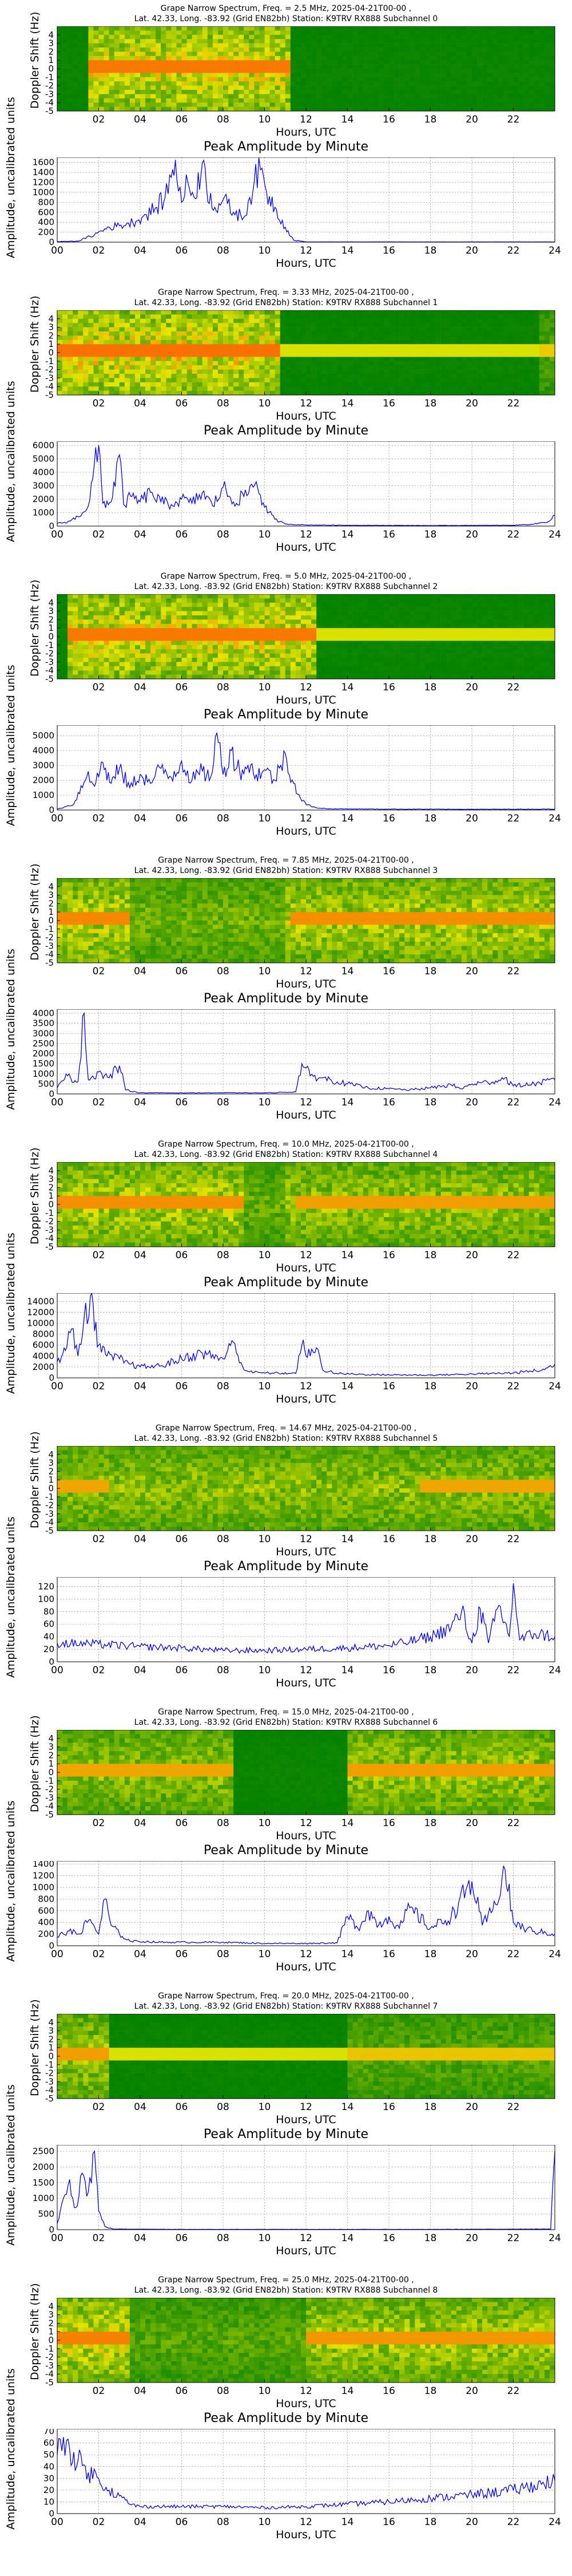 The height and width of the screenshot is (2576, 572). What do you see at coordinates (306, 403) in the screenshot?
I see `x-tick-label: 12` at bounding box center [306, 403].